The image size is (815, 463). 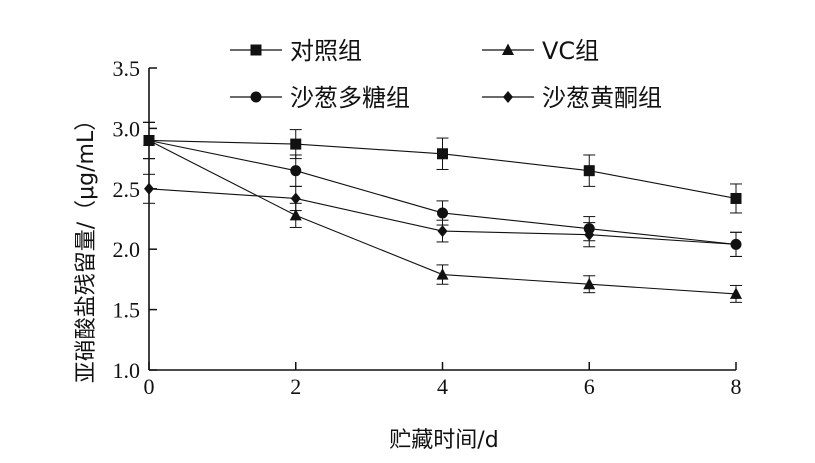 I want to click on legend-item-0: 对照组, so click(x=296, y=51).